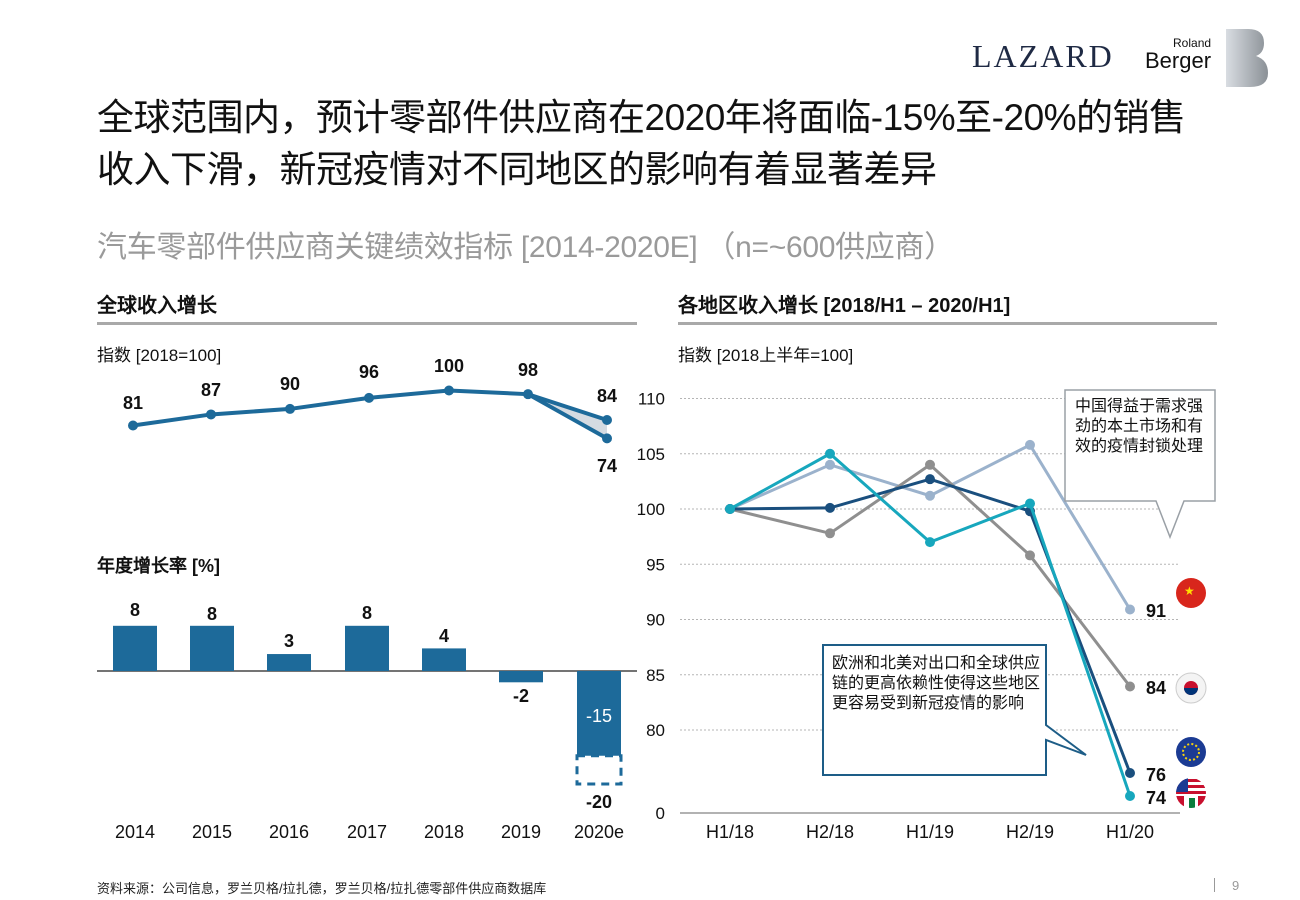 The image size is (1300, 900). I want to click on lazard-logo: LAZARD, so click(1043, 56).